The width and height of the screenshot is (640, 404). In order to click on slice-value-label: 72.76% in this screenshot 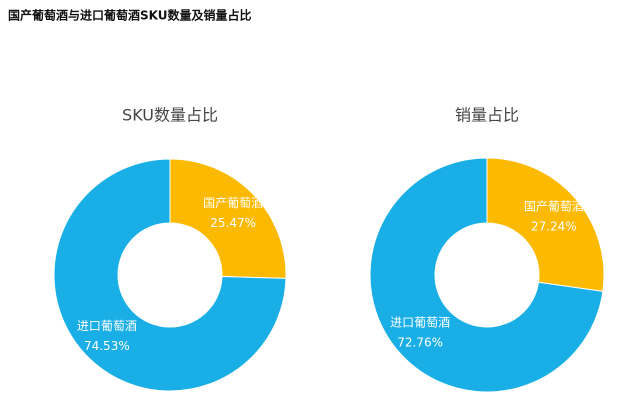, I will do `click(420, 343)`.